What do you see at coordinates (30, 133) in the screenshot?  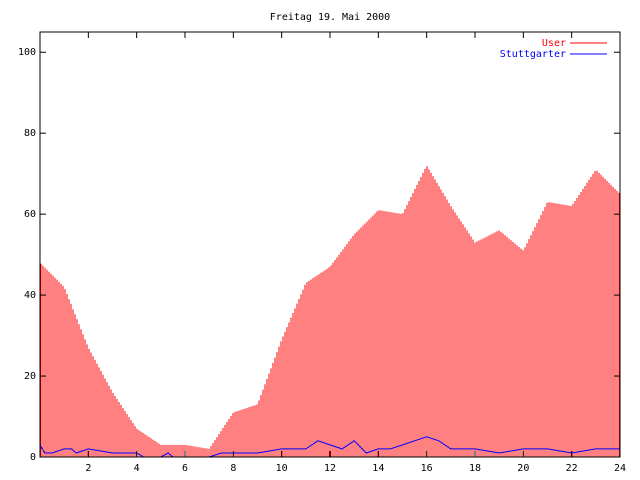 I see `y-tick-label: 80` at bounding box center [30, 133].